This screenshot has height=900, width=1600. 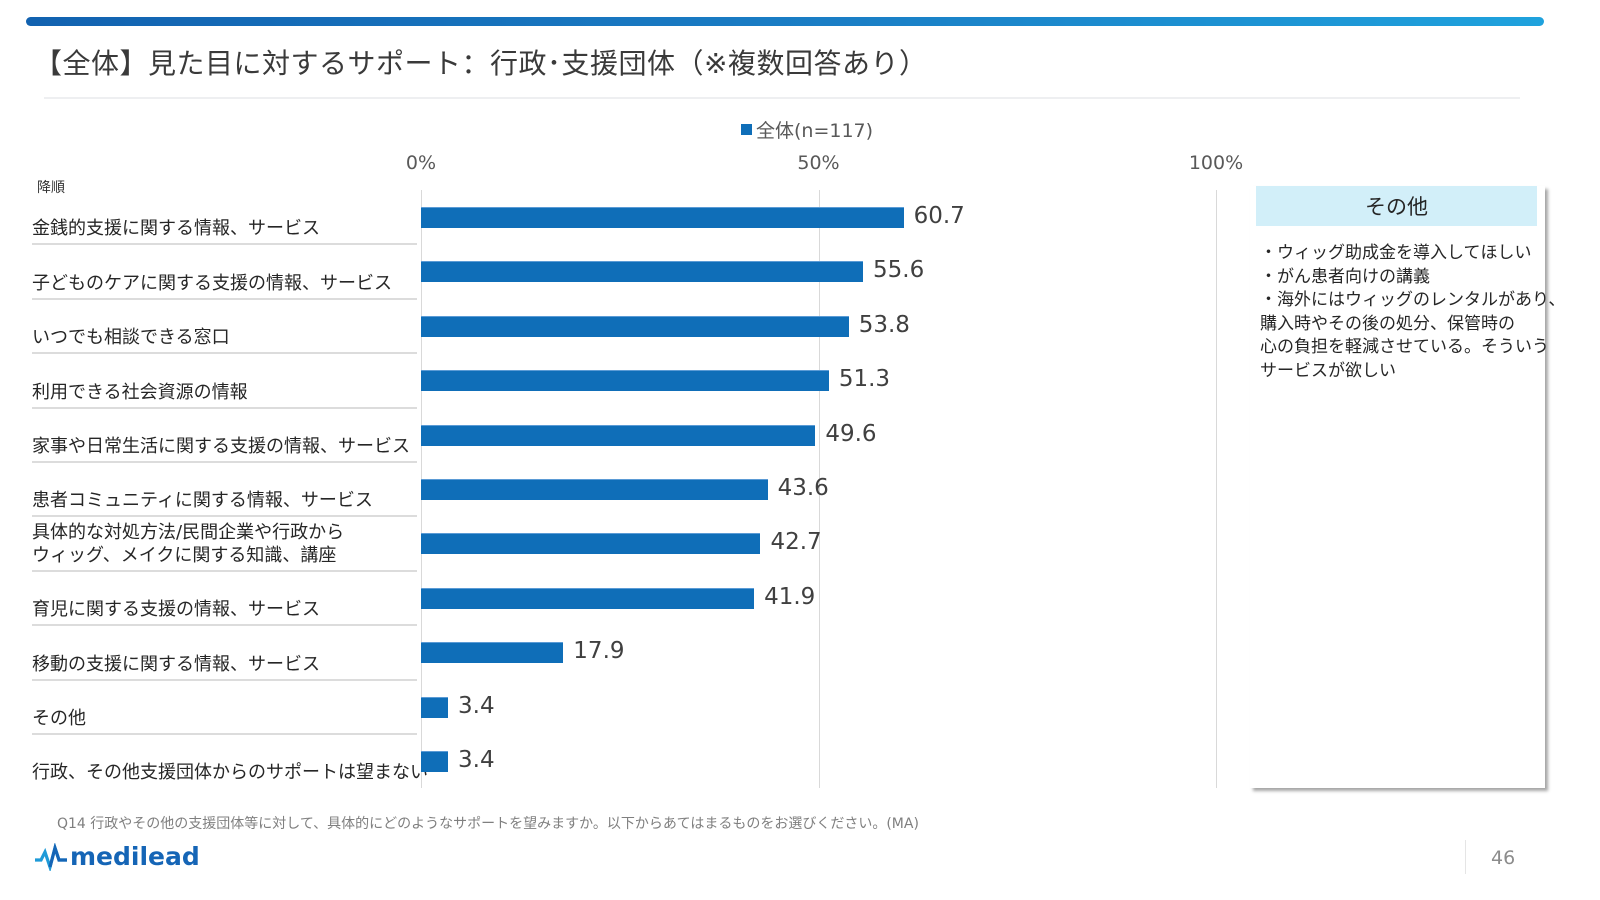 I want to click on other-response-line: サービスが欲しい, so click(x=1328, y=370).